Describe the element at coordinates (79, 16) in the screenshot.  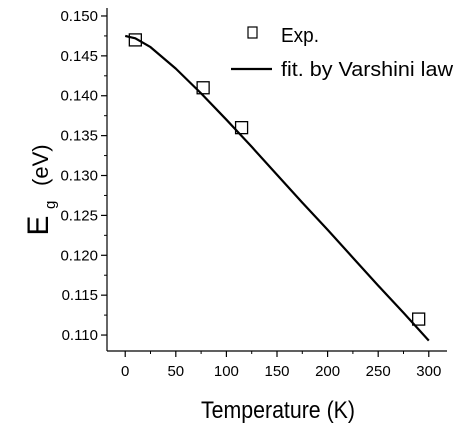
I see `y-tick-label: 0.150` at that location.